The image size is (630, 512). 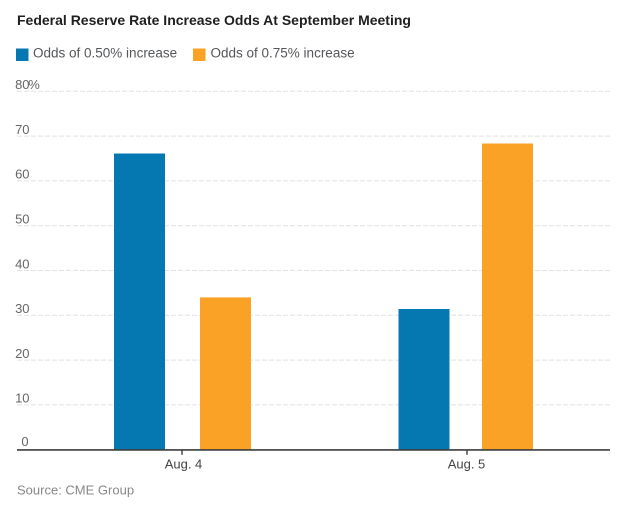 I want to click on svg-text: Aug. 5, so click(x=467, y=463).